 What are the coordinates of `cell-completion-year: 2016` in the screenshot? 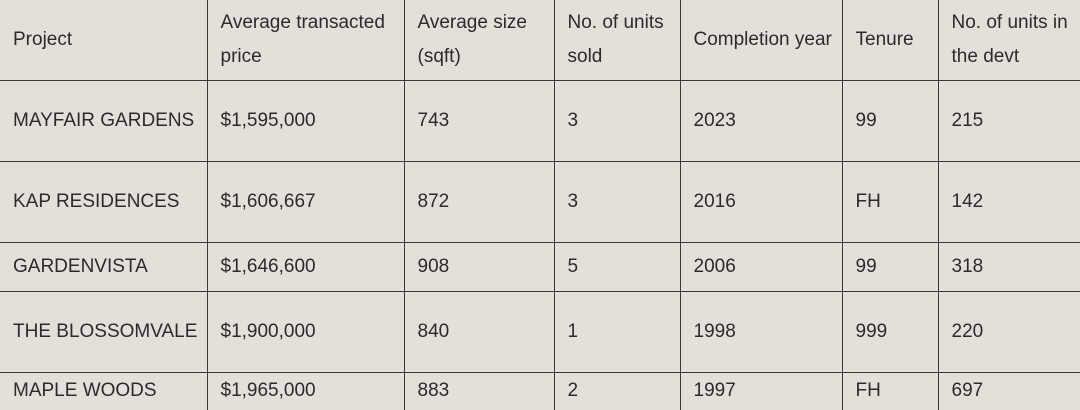 It's located at (761, 201).